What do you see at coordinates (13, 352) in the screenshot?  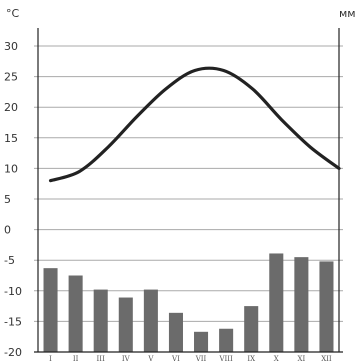 I see `y-tick-label: -20` at bounding box center [13, 352].